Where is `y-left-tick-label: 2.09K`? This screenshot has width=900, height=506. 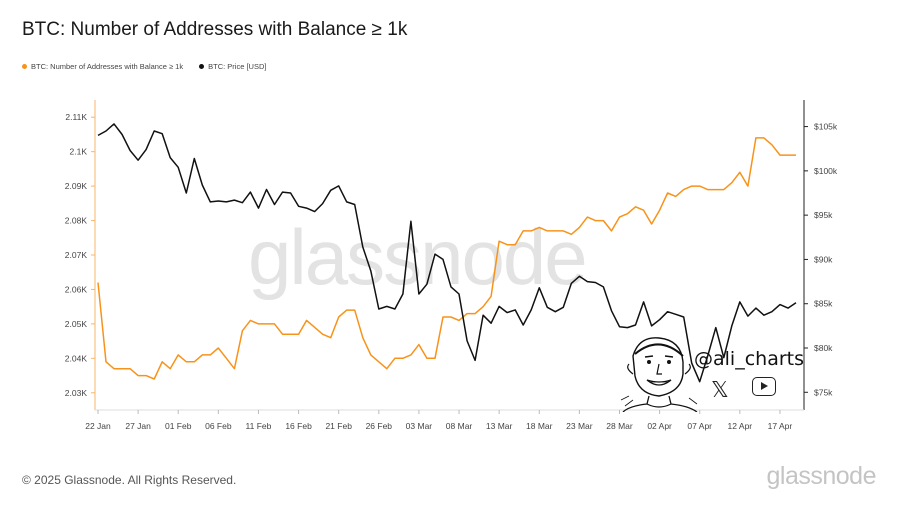 y-left-tick-label: 2.09K is located at coordinates (76, 186).